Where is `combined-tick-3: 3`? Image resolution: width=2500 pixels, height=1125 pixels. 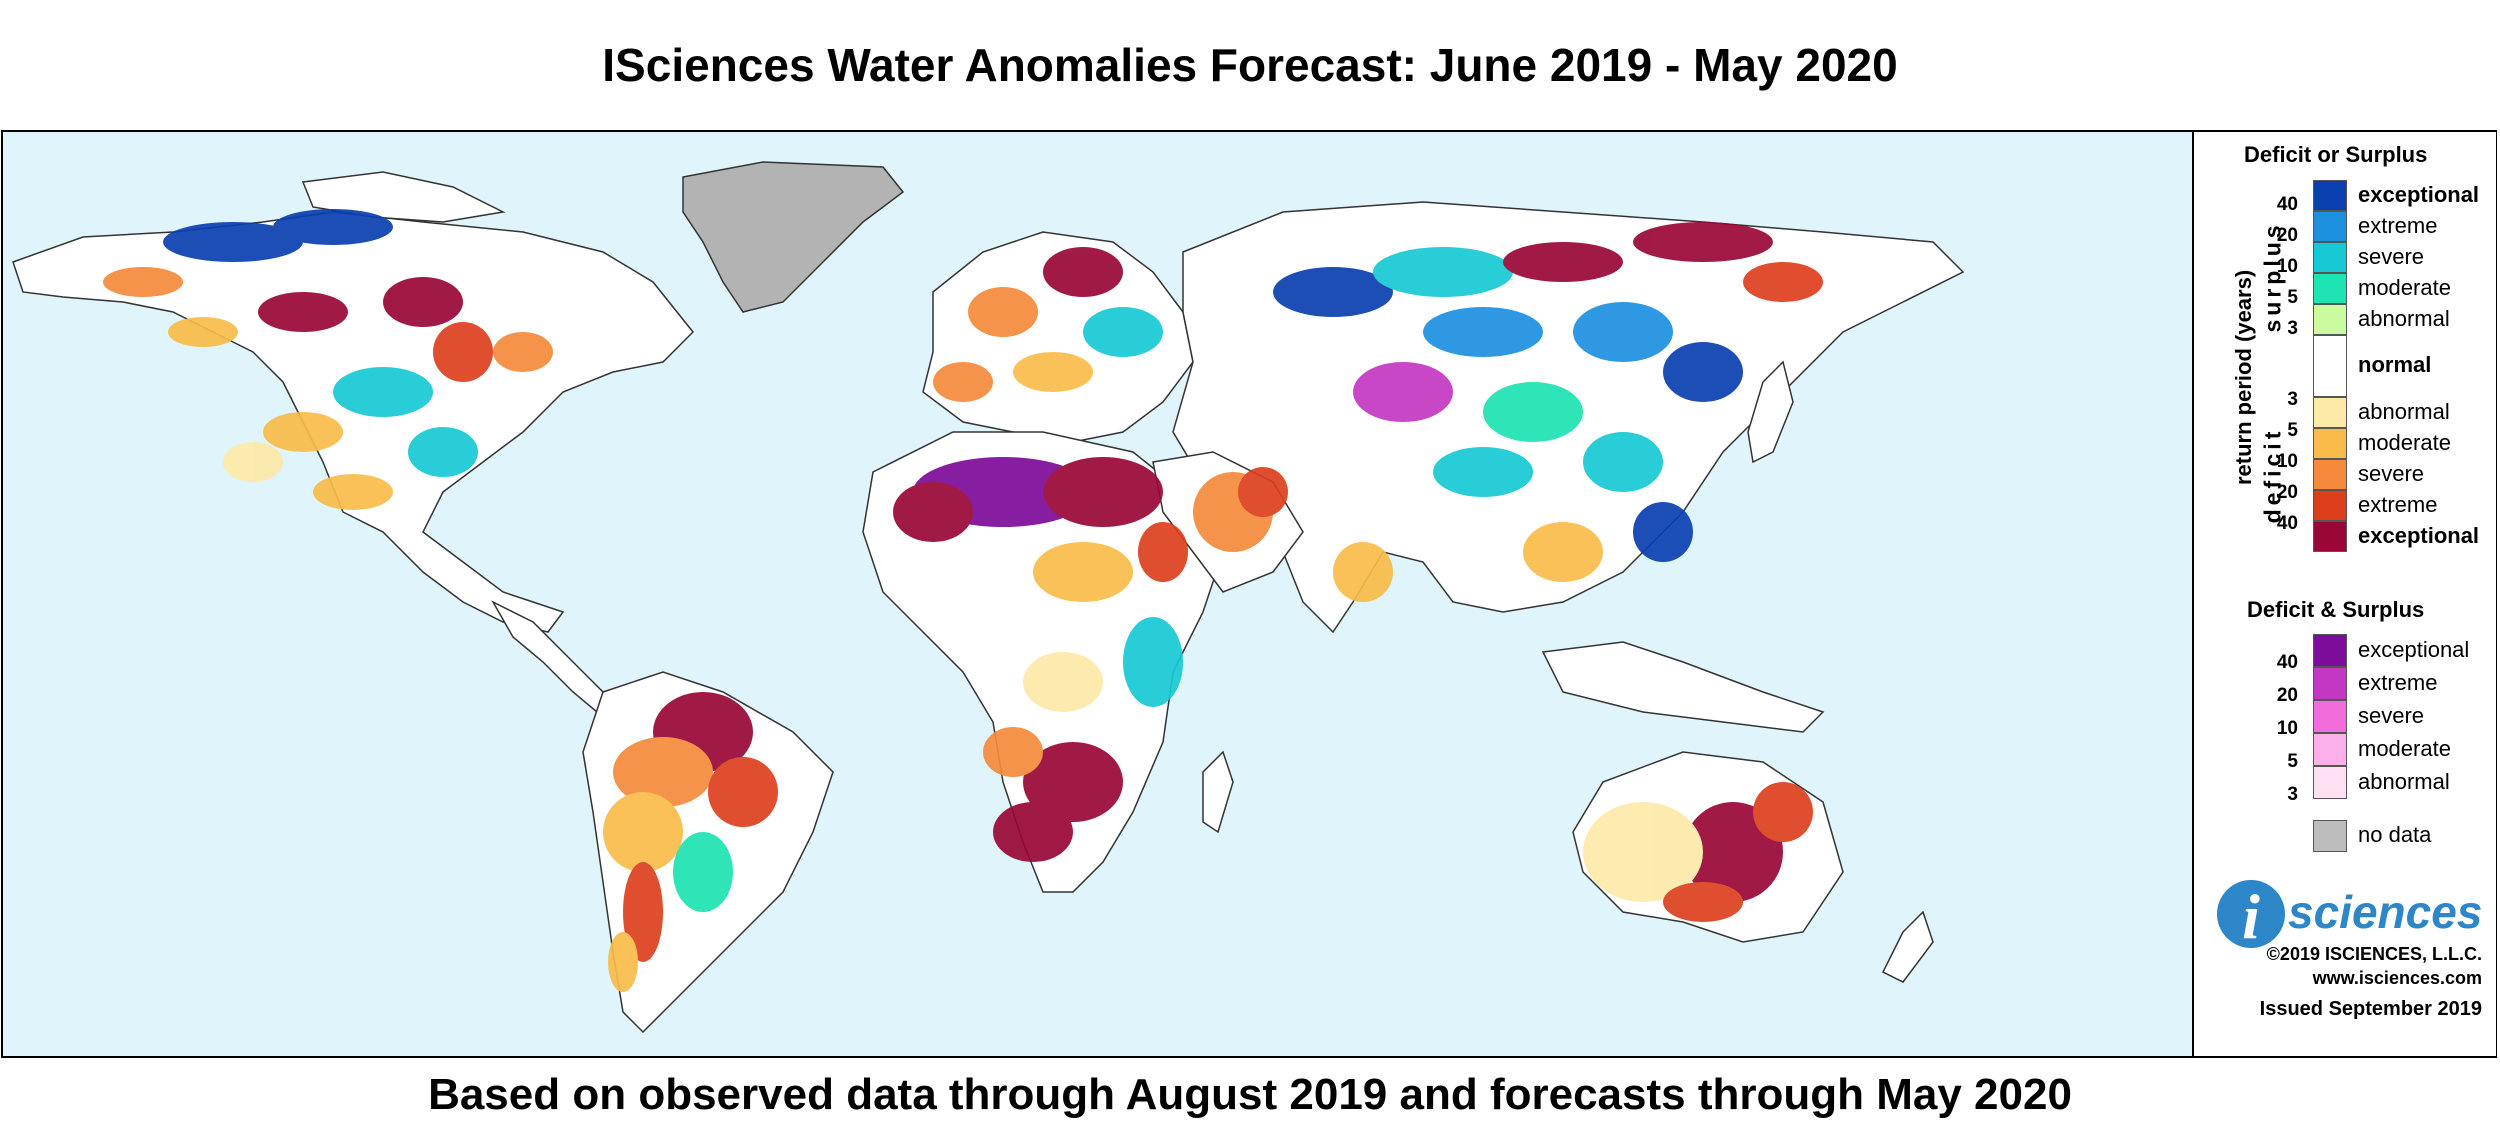
combined-tick-3: 3 is located at coordinates (2292, 794).